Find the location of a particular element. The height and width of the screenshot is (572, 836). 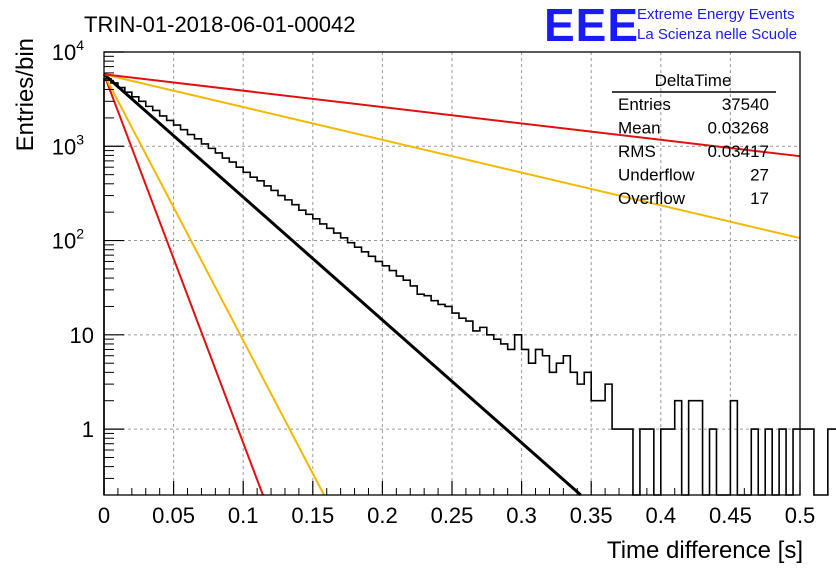

x-axis-ticks: 0 0.05 0.1 0.15 0.2 0.25 0.3 0.35 0.4 0.45 0.5 is located at coordinates (456, 504).